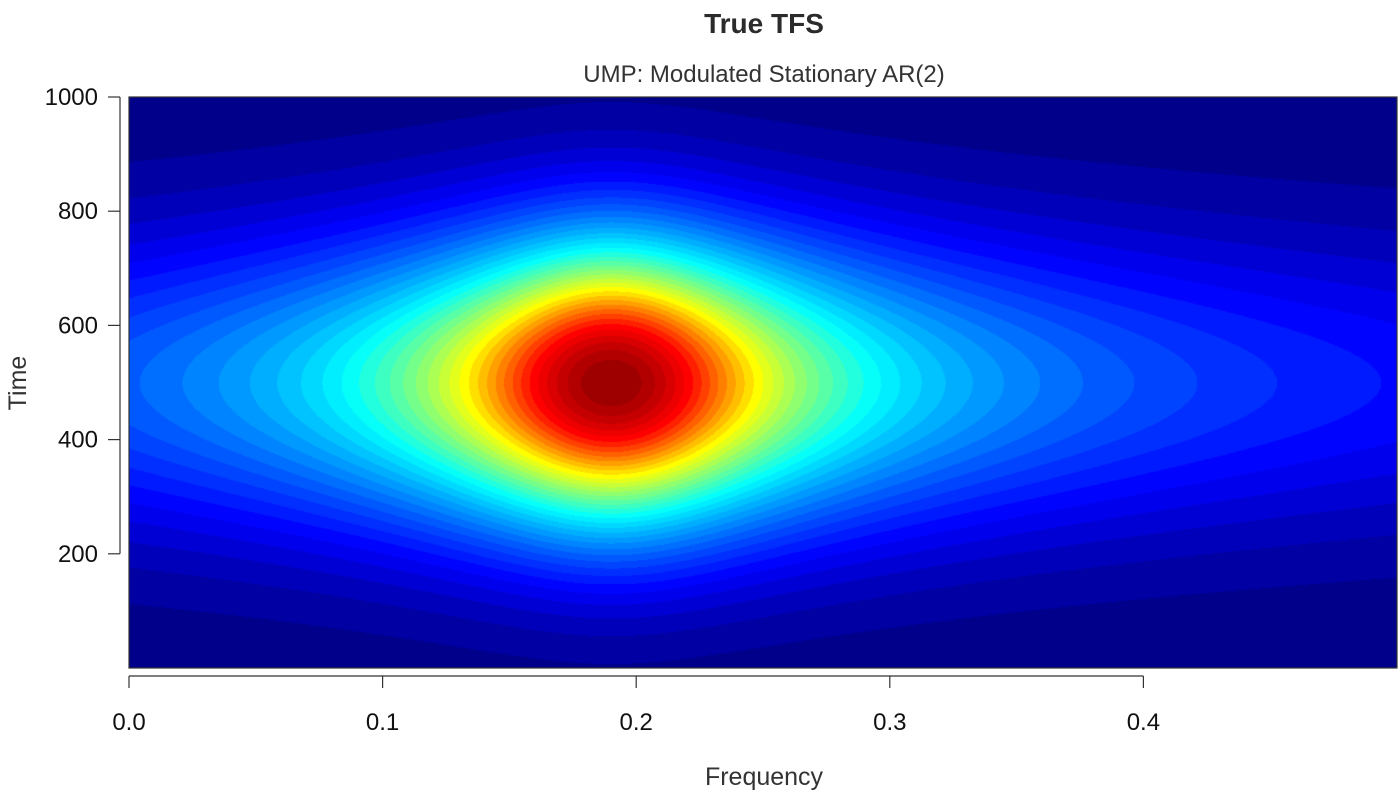  I want to click on y-tick-label: 400, so click(78, 440).